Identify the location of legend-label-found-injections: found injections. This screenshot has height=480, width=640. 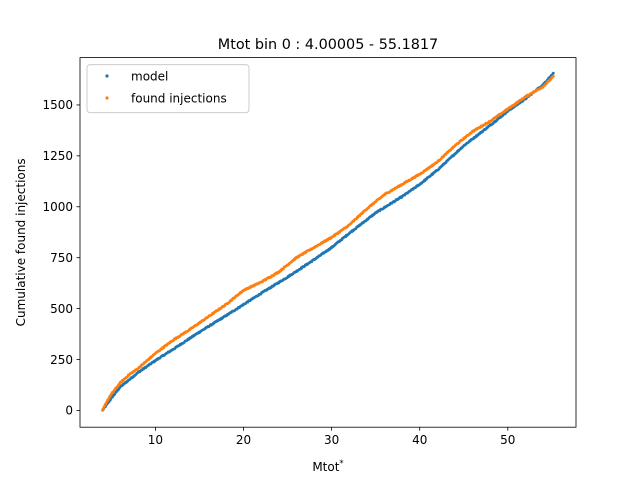
(179, 99).